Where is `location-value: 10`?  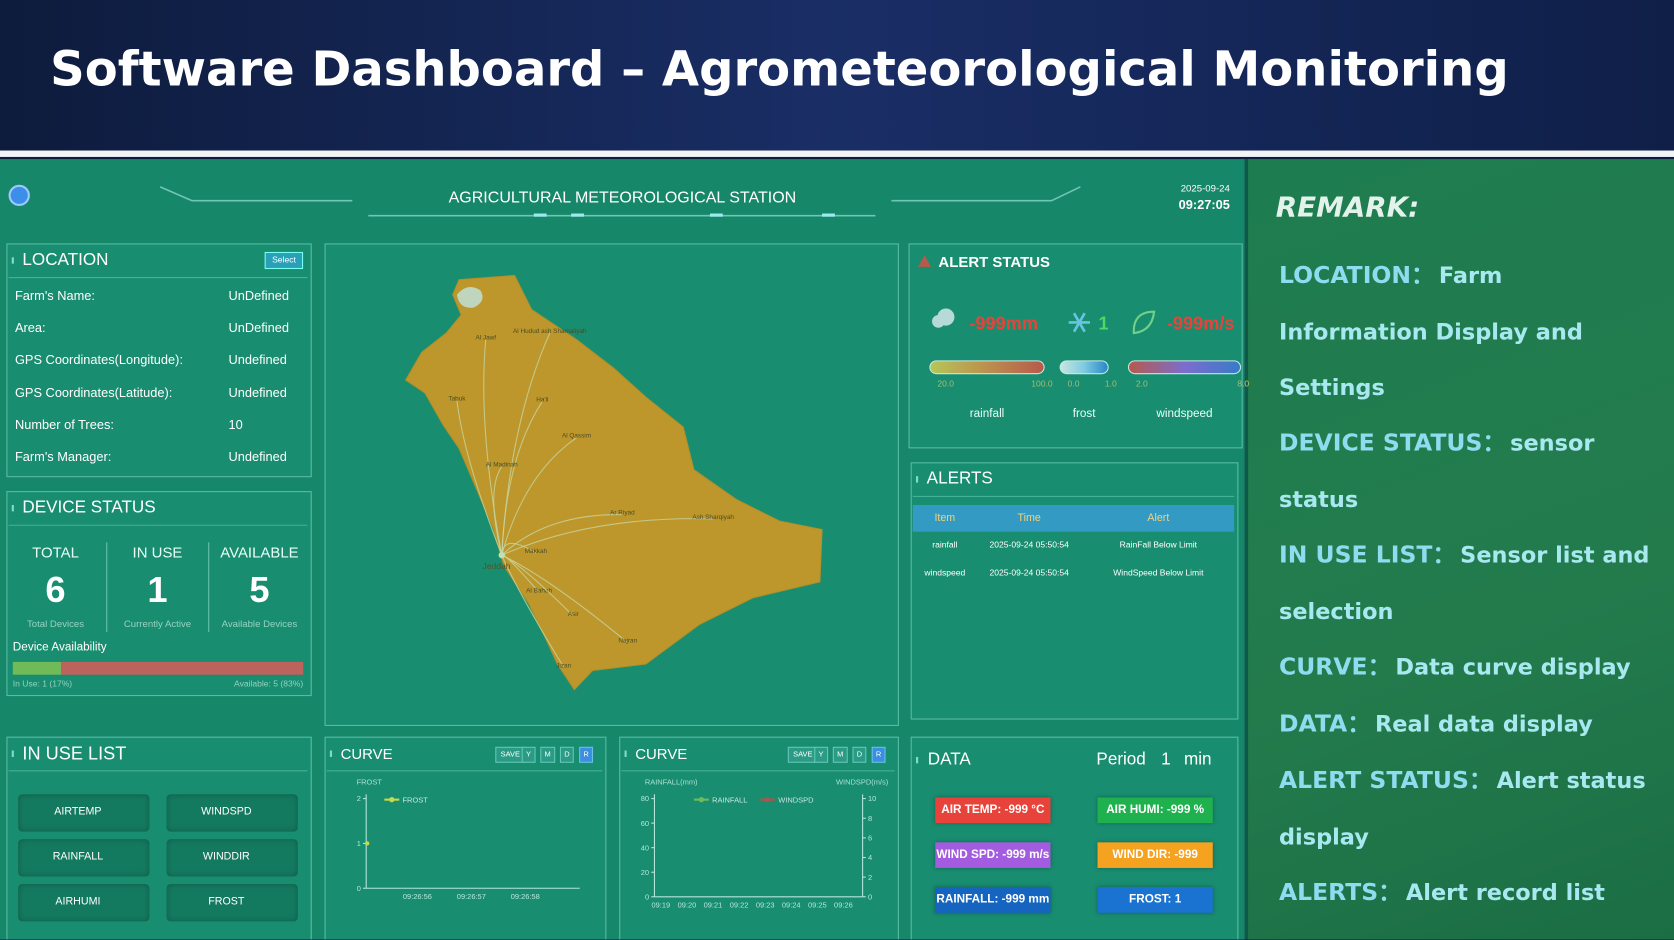 location-value: 10 is located at coordinates (235, 425).